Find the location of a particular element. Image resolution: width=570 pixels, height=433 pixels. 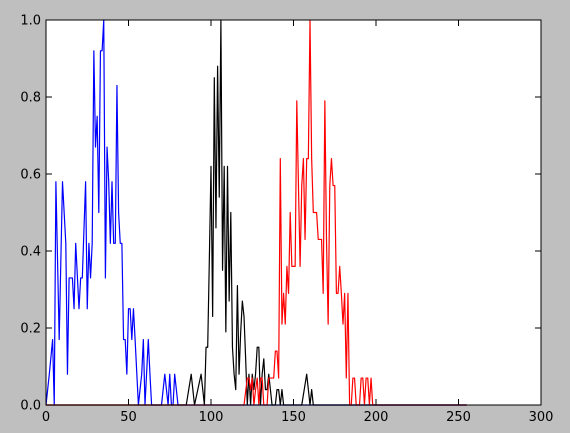

y-tick-label: 0.4 is located at coordinates (30, 252).